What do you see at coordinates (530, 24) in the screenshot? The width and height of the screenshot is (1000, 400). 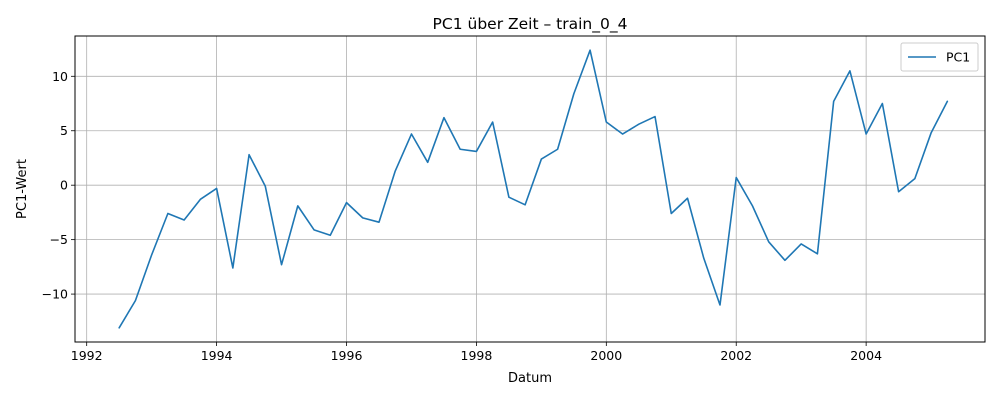 I see `chart-title: PC1 über Zeit – train_0_4` at bounding box center [530, 24].